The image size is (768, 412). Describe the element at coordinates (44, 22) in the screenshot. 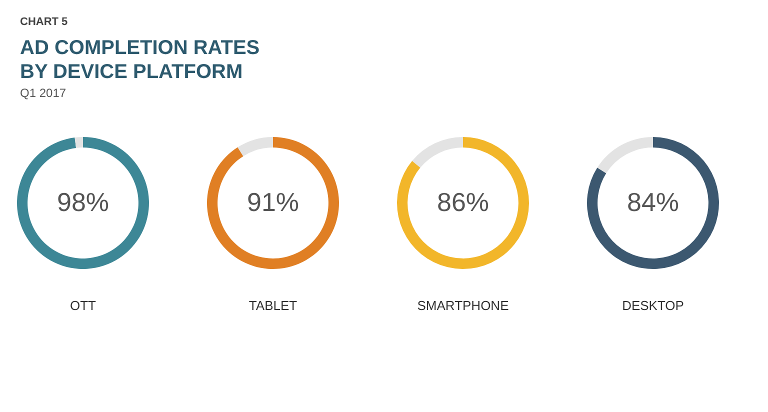

I see `caption: CHART 5` at that location.